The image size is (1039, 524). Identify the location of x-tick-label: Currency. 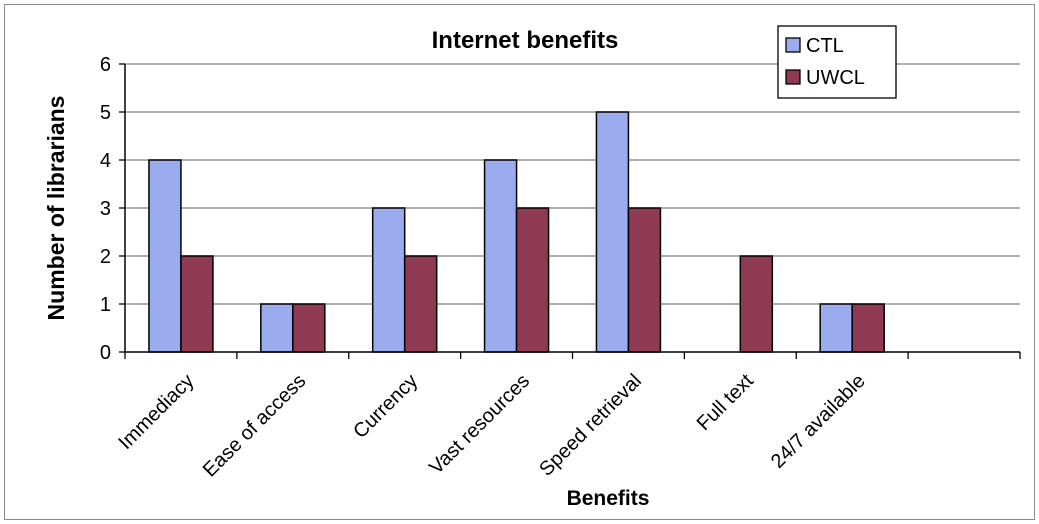
(385, 406).